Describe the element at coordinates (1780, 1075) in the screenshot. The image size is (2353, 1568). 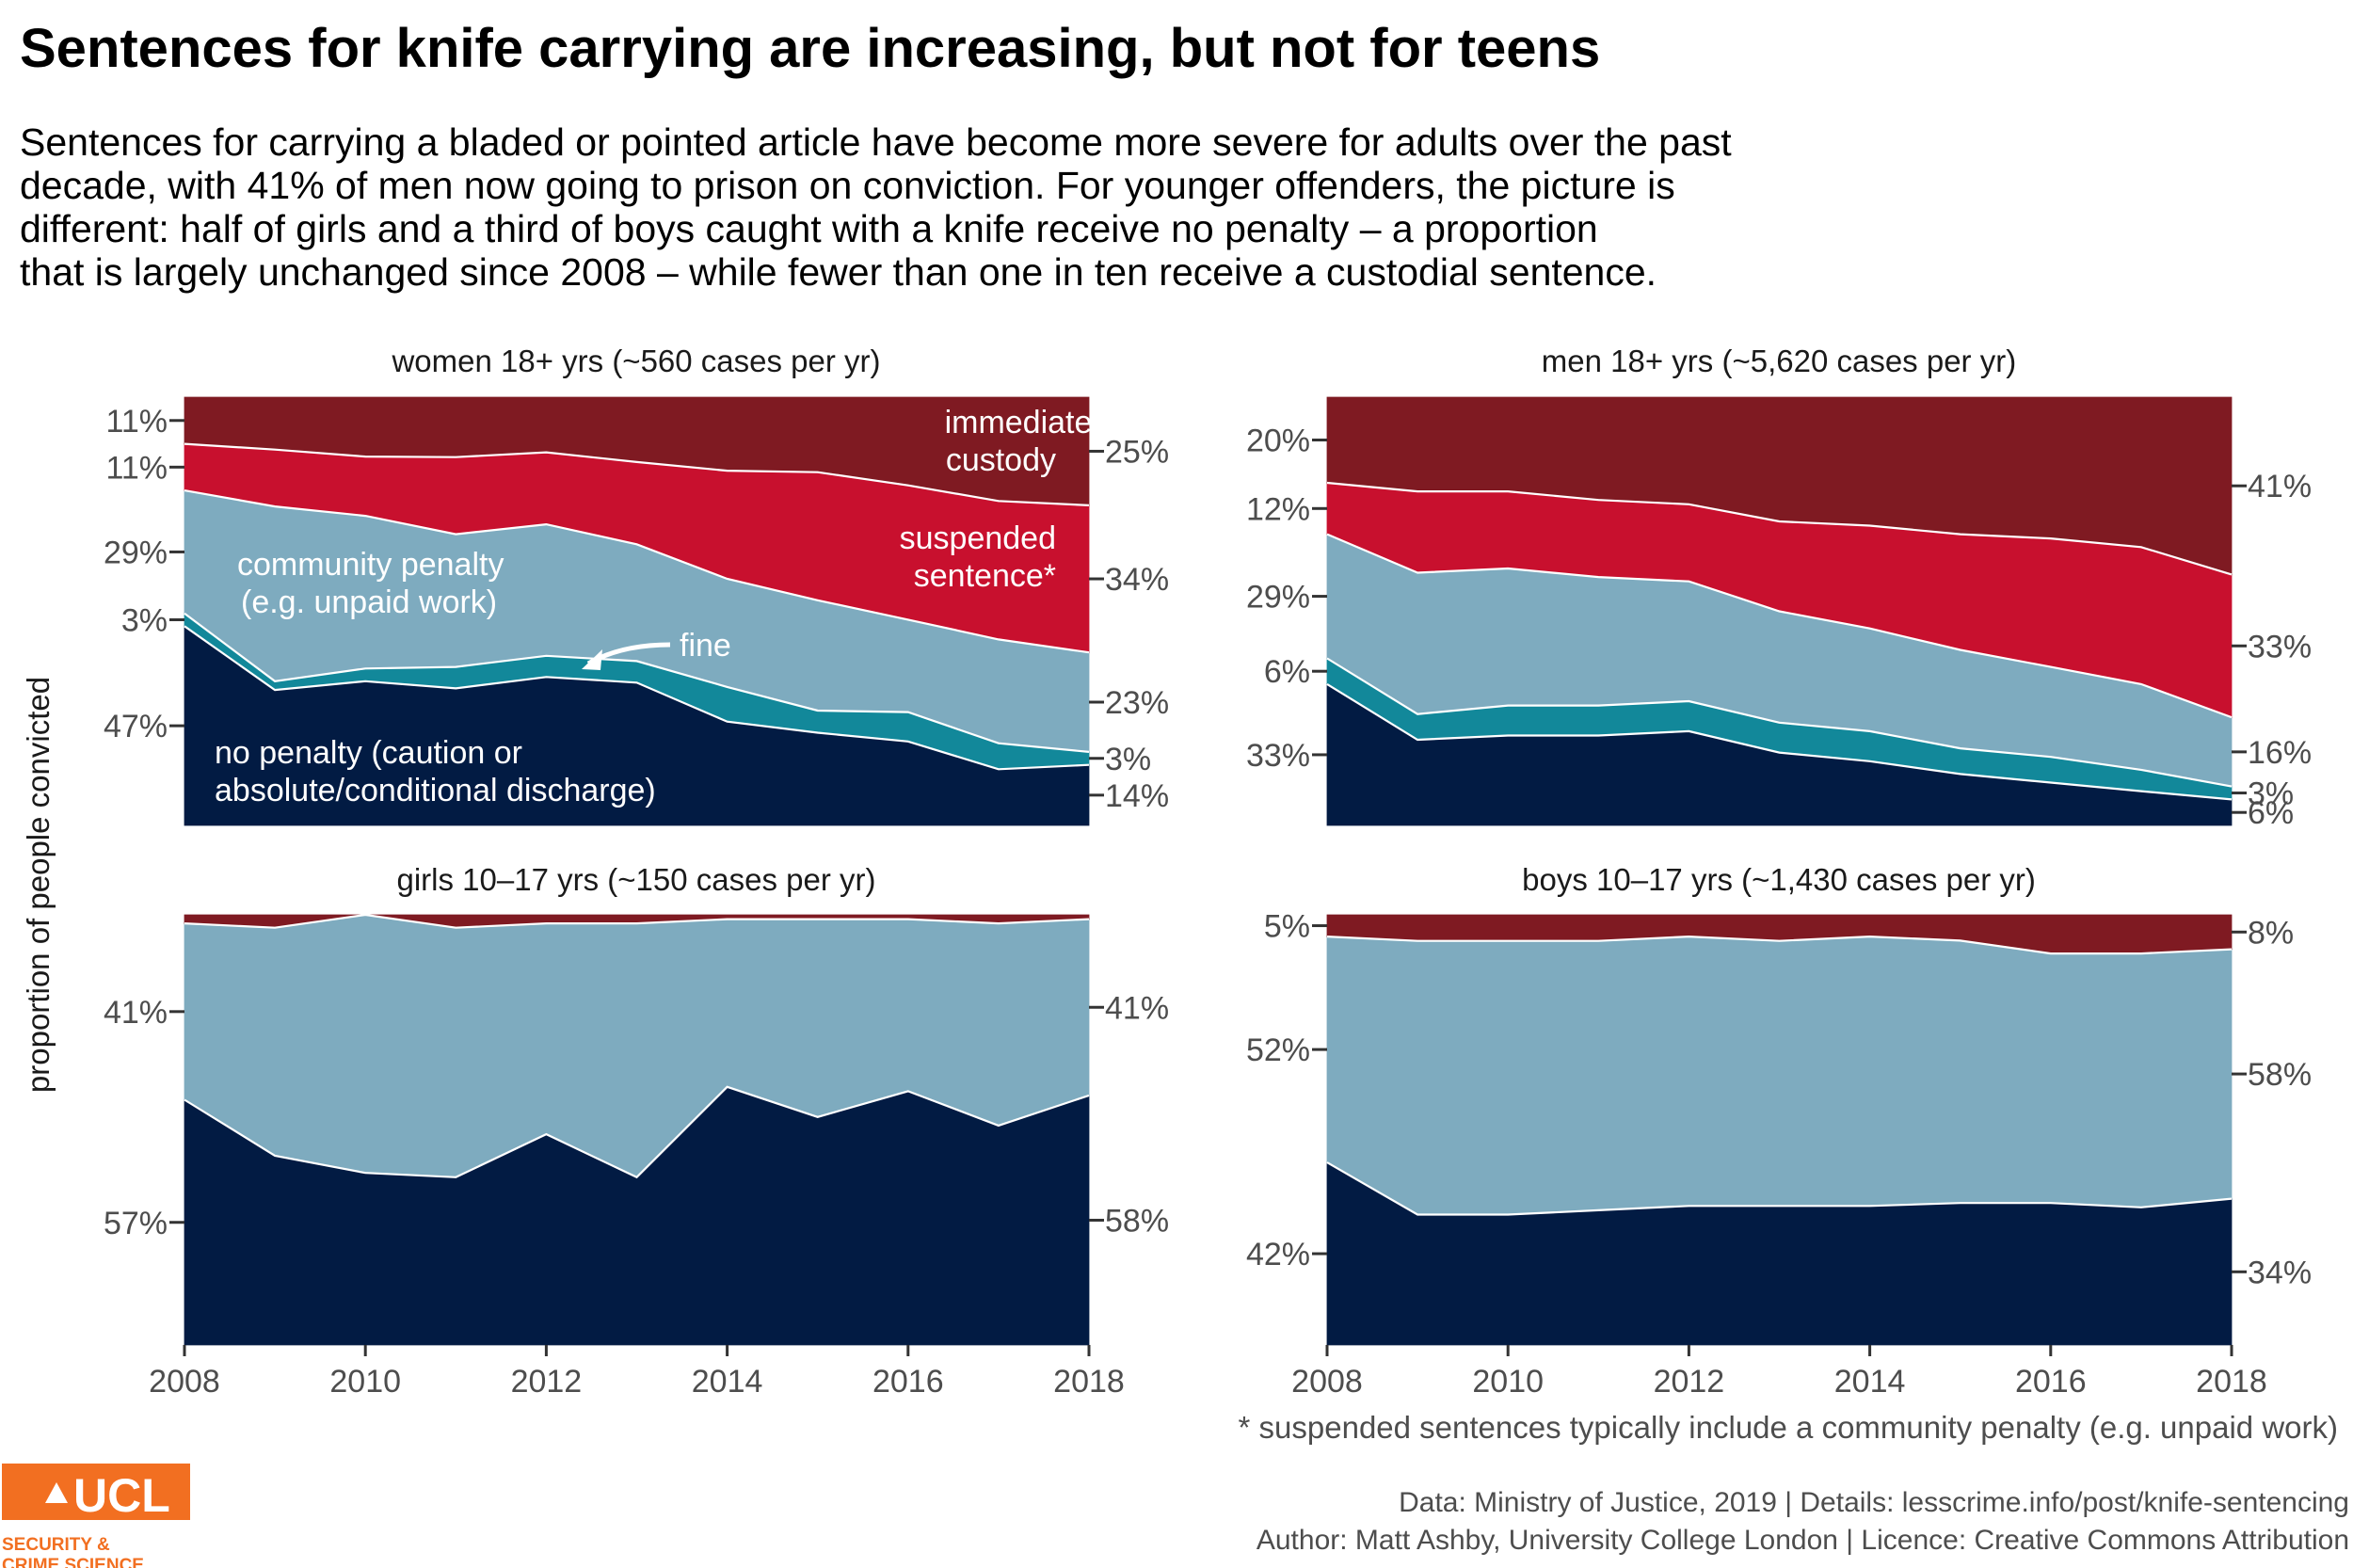
I see `area-community-penalty` at that location.